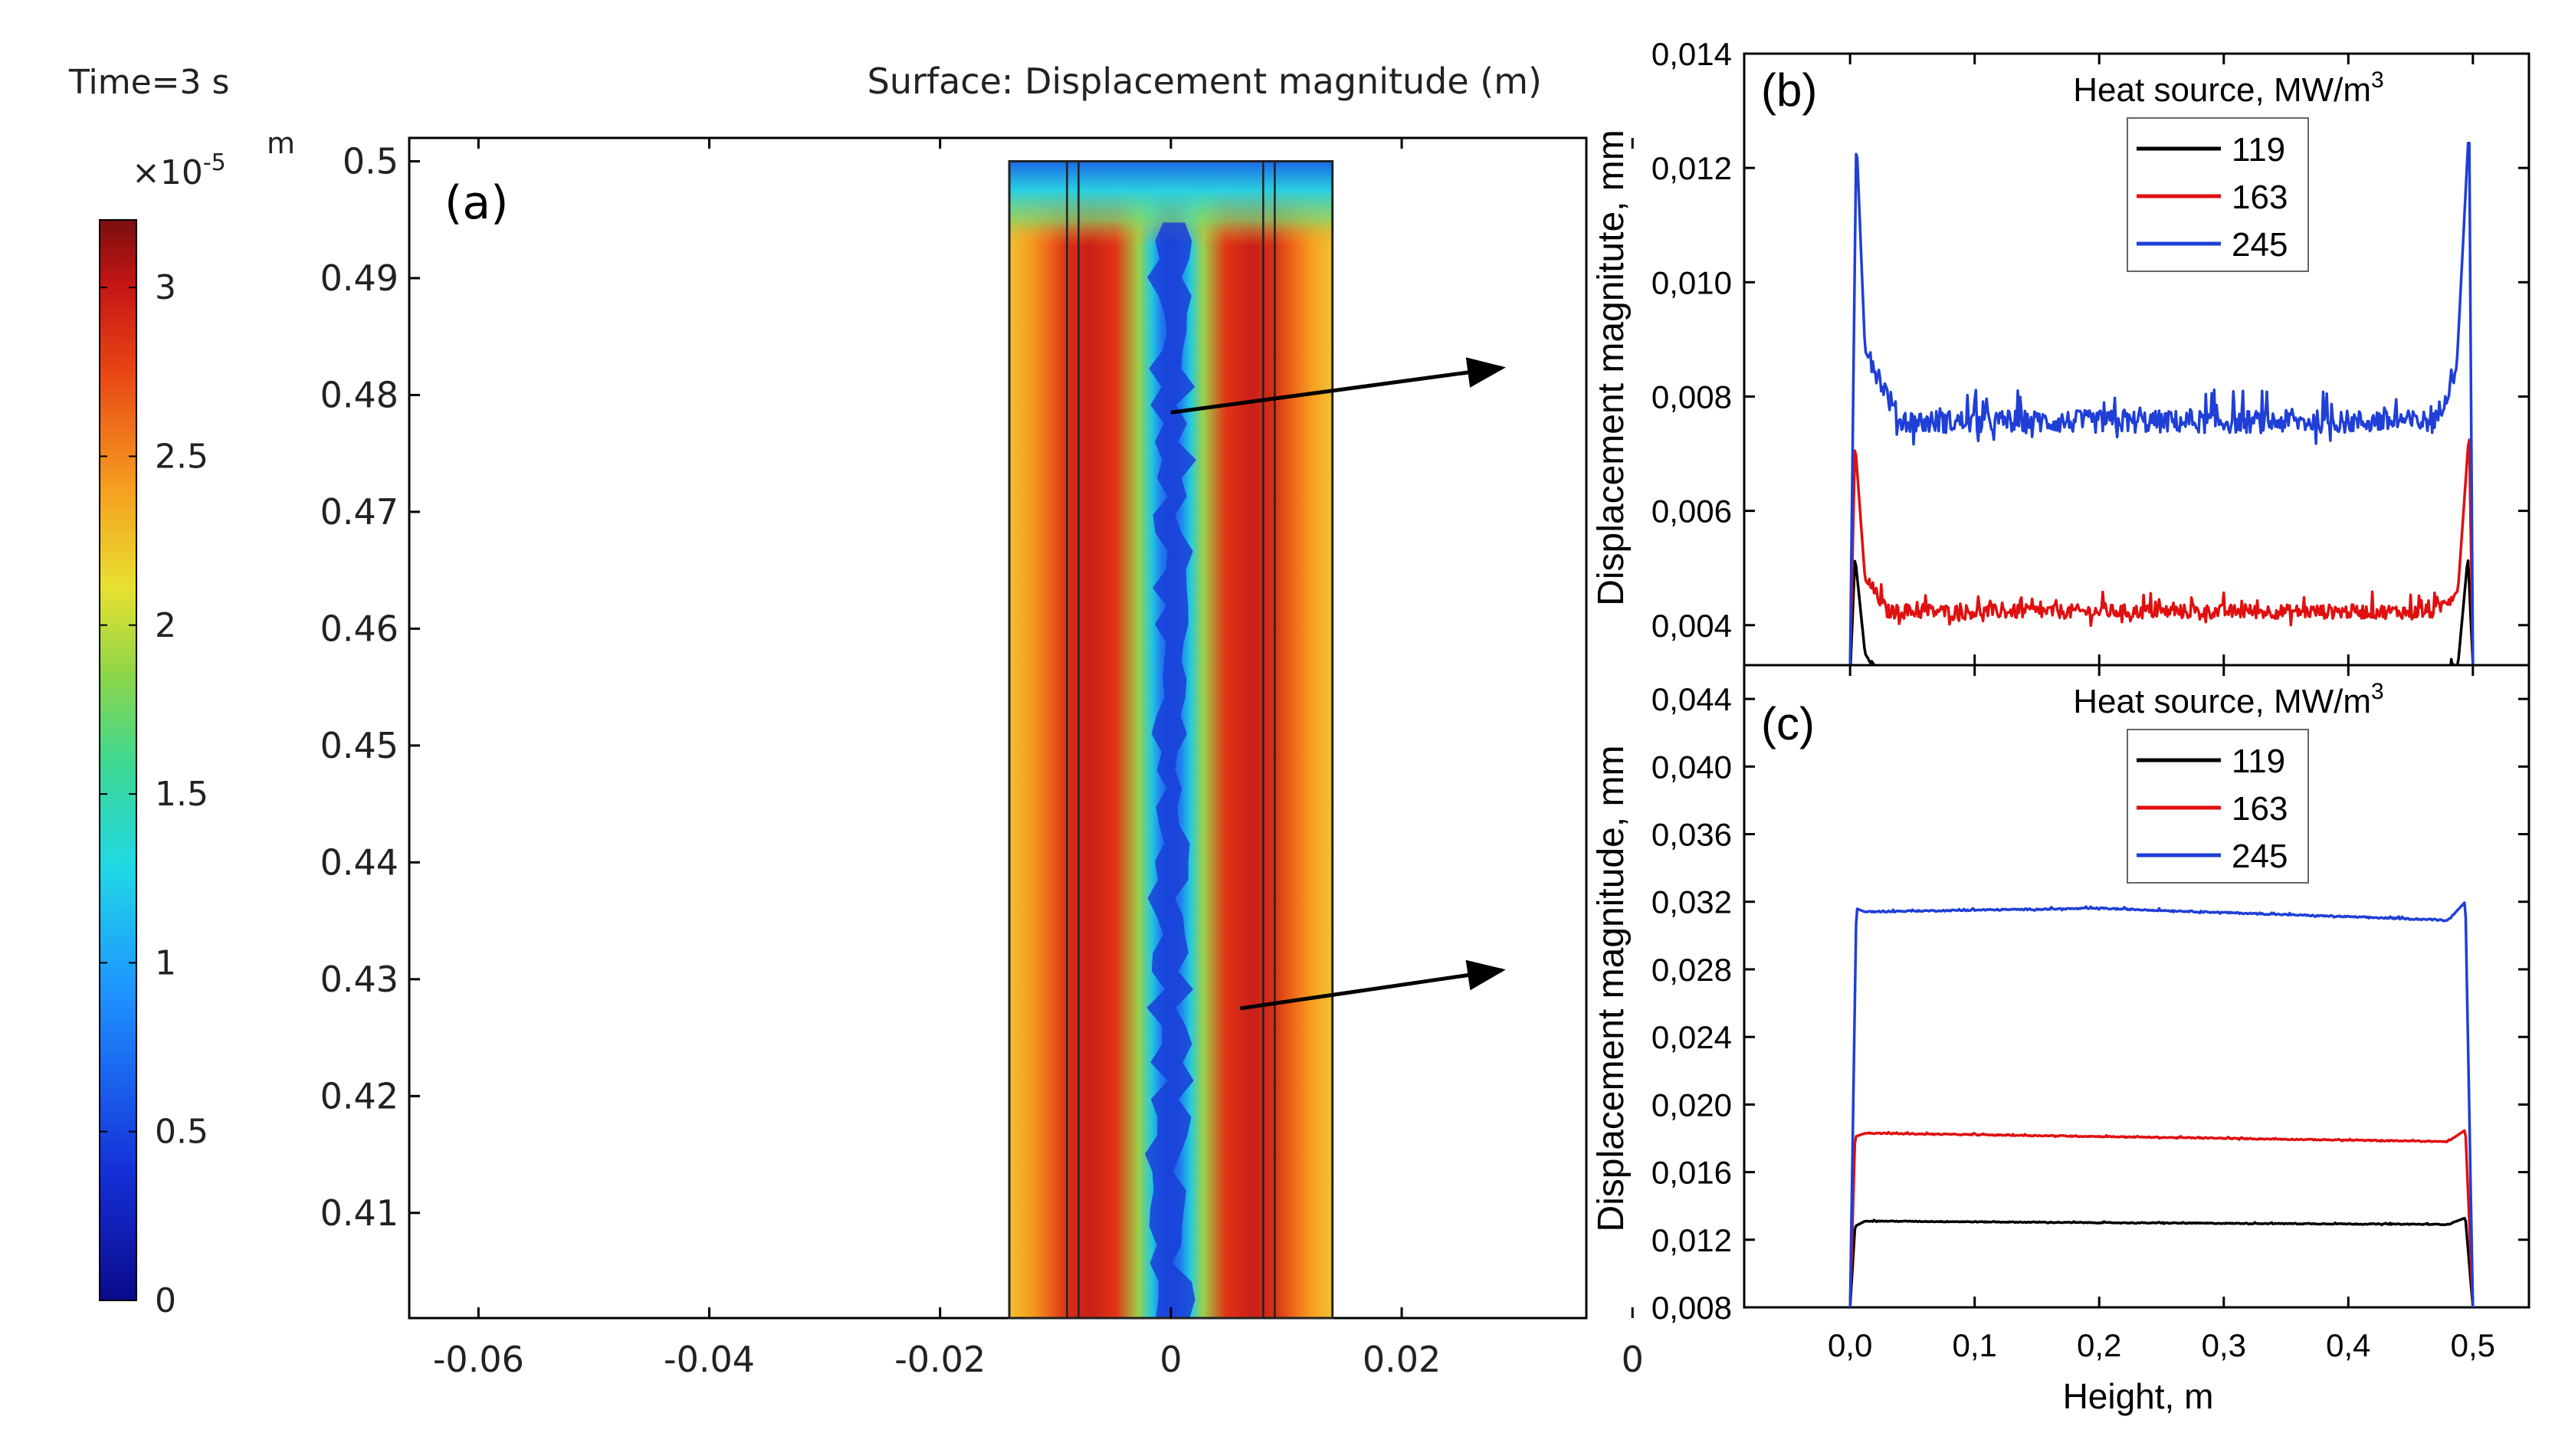 Image resolution: width=2555 pixels, height=1456 pixels. Describe the element at coordinates (1170, 770) in the screenshot. I see `center-low-displacement-band` at that location.